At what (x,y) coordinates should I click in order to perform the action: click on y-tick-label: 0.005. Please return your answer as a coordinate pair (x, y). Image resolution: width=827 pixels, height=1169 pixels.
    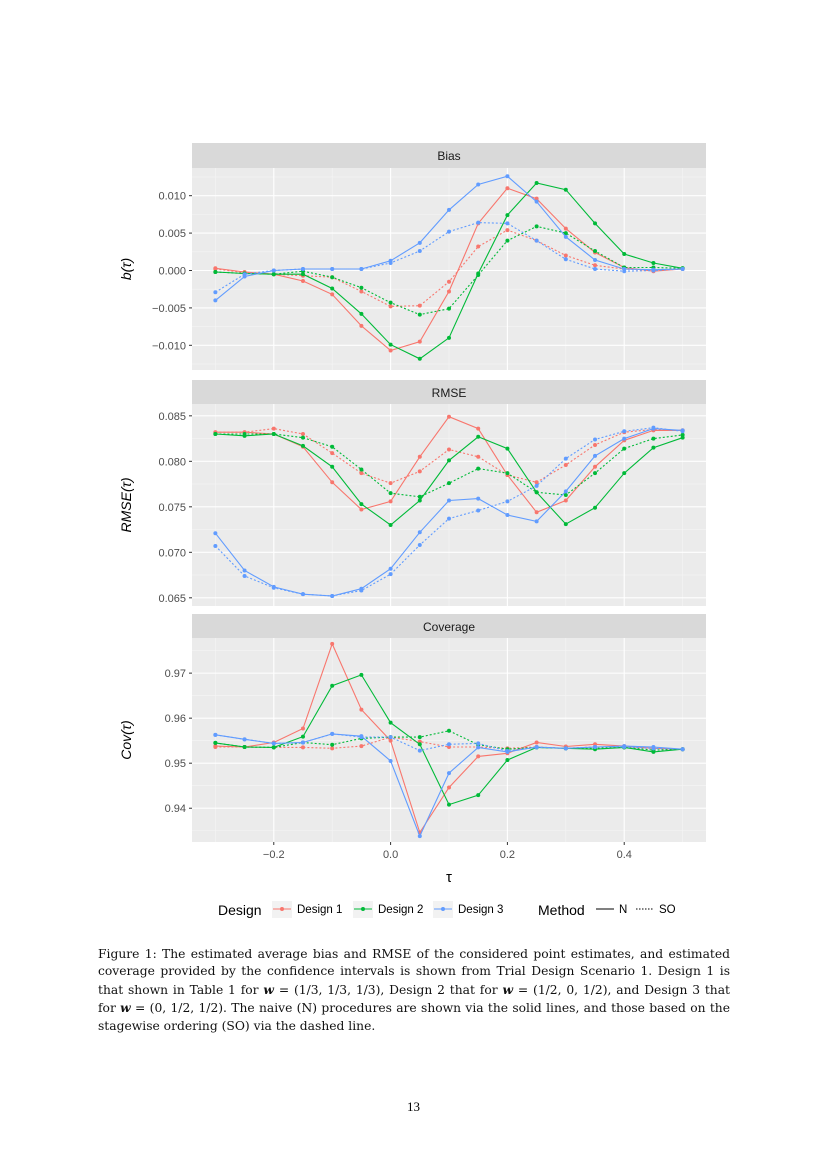
    Looking at the image, I should click on (172, 234).